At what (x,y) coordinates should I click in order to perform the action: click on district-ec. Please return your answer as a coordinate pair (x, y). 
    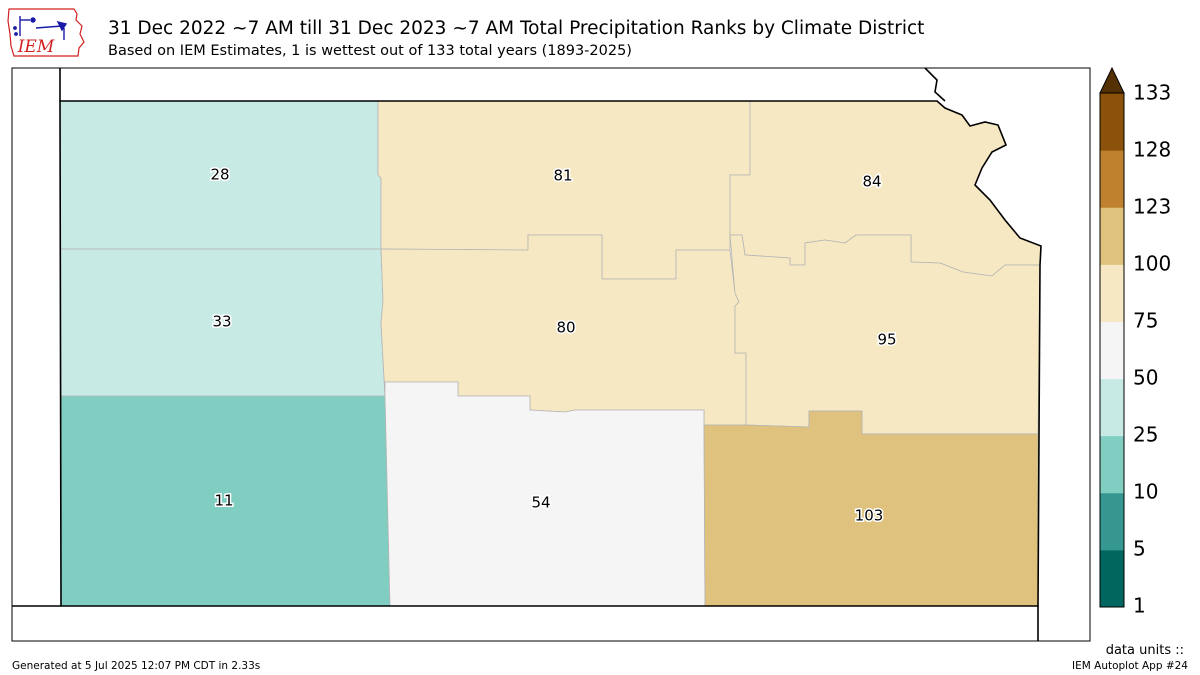
    Looking at the image, I should click on (885, 334).